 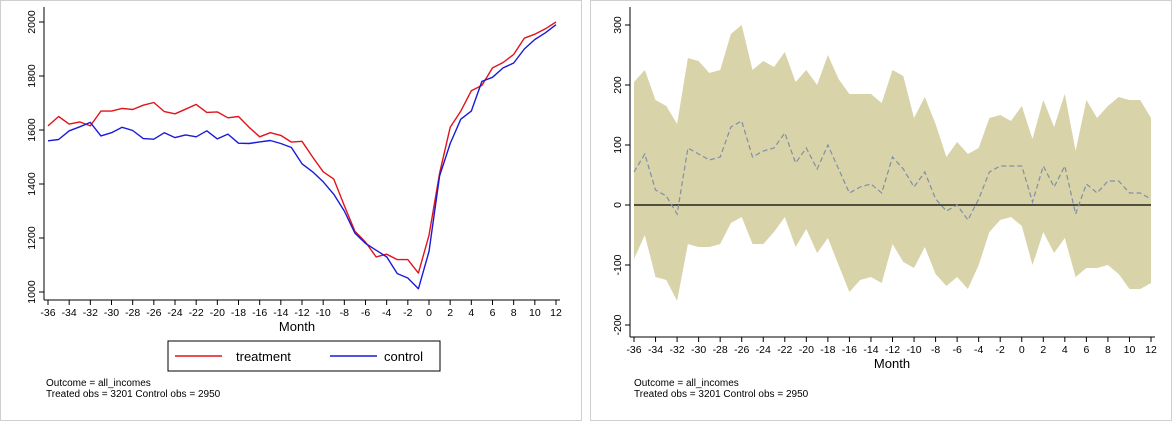 I want to click on estimate-dashed-line, so click(x=892, y=171).